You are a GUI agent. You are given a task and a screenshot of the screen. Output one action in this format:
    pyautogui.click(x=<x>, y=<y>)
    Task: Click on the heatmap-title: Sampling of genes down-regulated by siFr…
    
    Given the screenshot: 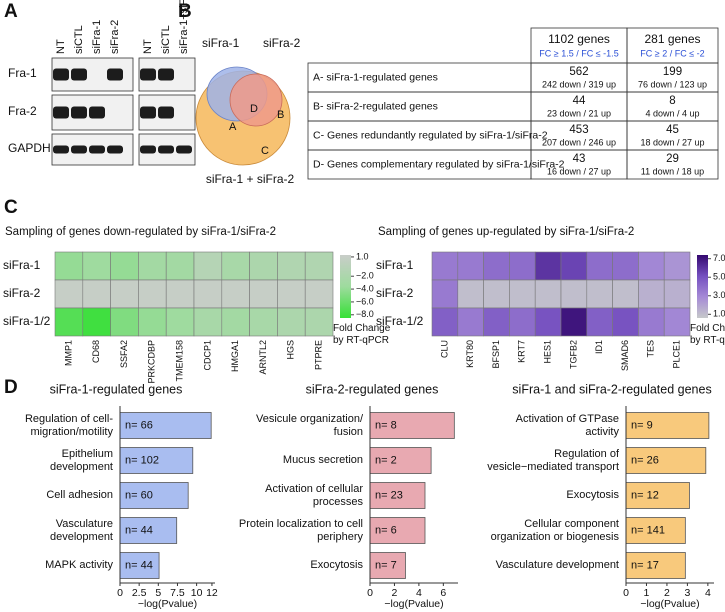 What is the action you would take?
    pyautogui.click(x=140, y=232)
    